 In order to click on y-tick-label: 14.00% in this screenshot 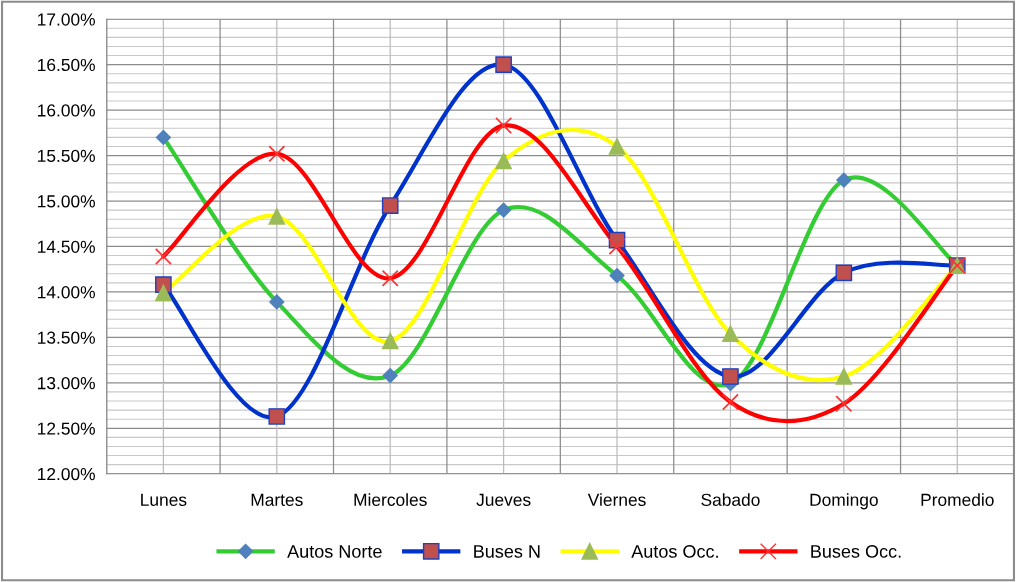, I will do `click(66, 292)`.